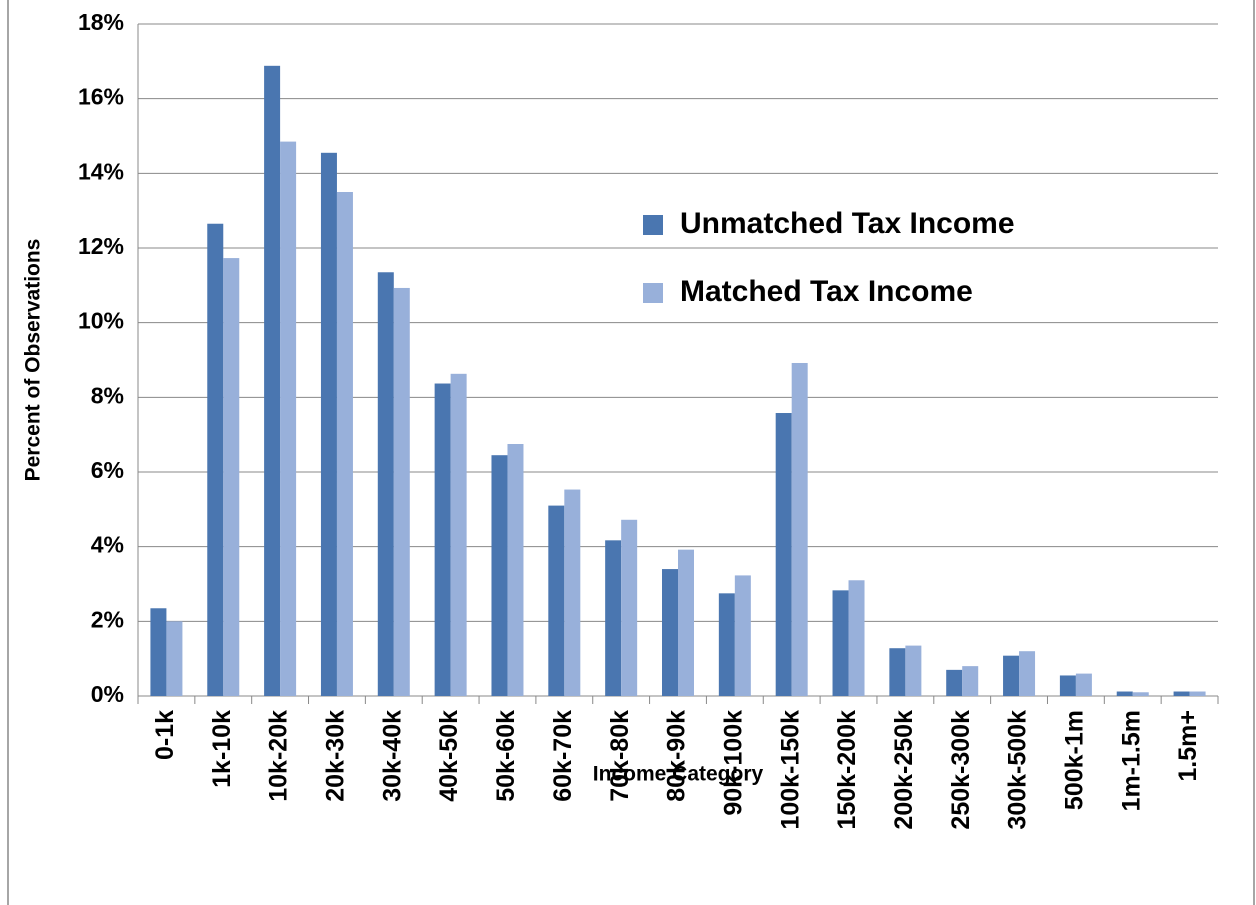  I want to click on x-tick-label: 50k-60k, so click(506, 756).